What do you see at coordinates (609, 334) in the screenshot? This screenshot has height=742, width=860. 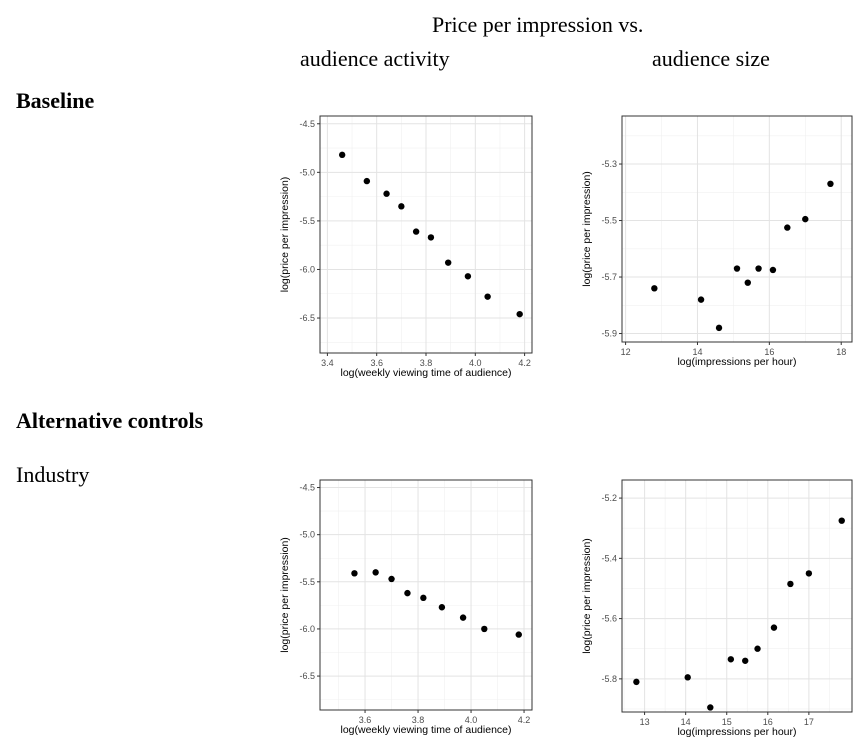 I see `y-tick-label: -5.9` at bounding box center [609, 334].